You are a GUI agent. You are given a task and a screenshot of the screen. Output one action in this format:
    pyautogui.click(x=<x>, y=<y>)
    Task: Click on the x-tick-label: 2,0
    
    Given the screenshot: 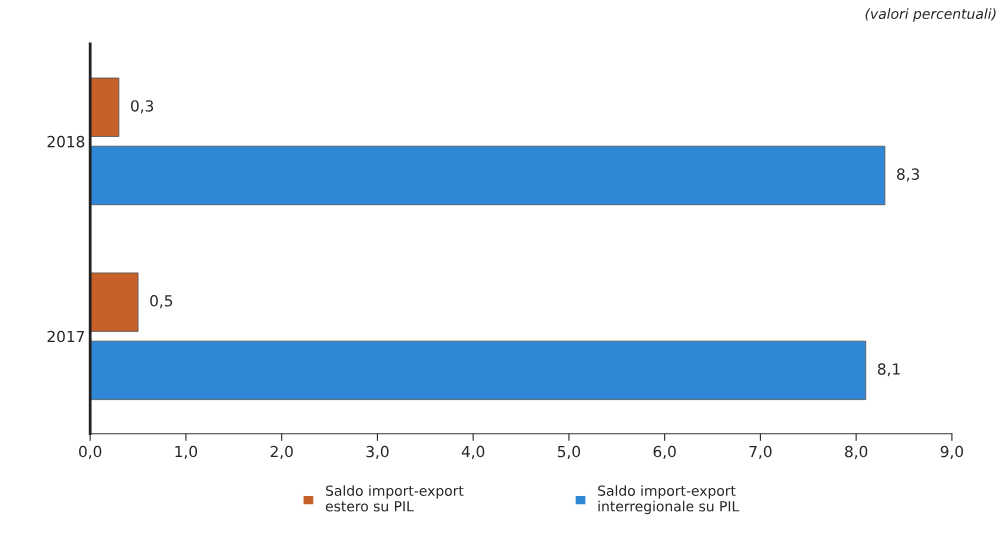 What is the action you would take?
    pyautogui.click(x=281, y=452)
    